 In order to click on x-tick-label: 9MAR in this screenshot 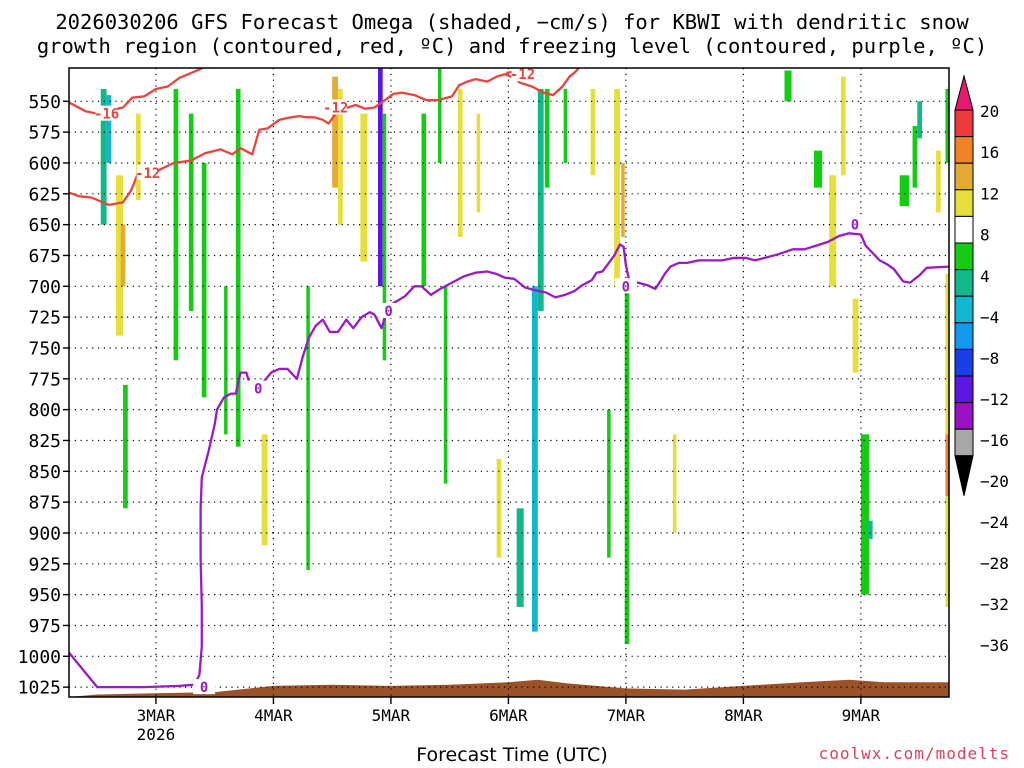, I will do `click(861, 715)`.